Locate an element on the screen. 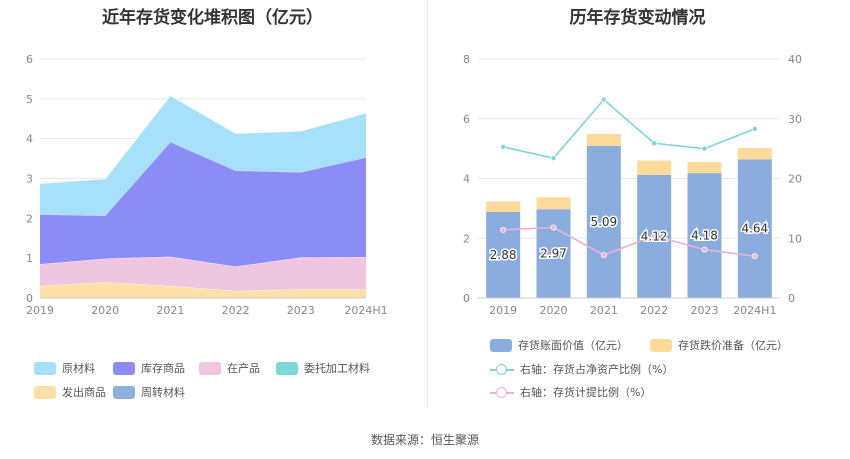  y-right-tick-label: 10 is located at coordinates (795, 238).